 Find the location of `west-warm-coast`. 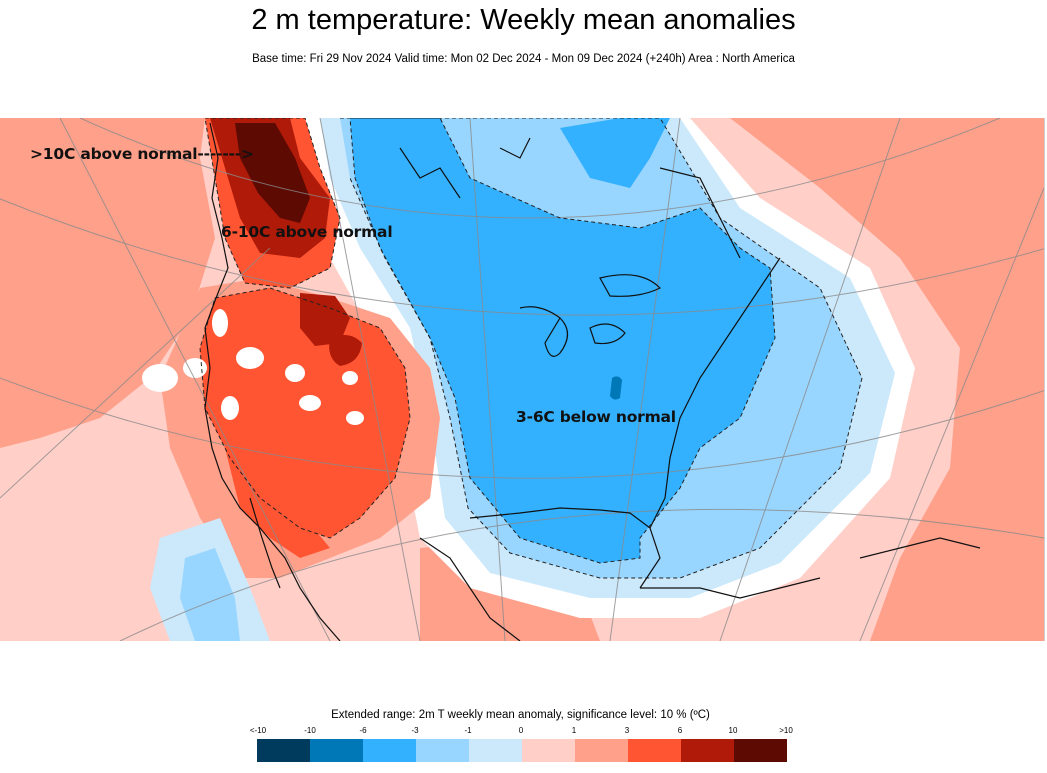

west-warm-coast is located at coordinates (277, 503).